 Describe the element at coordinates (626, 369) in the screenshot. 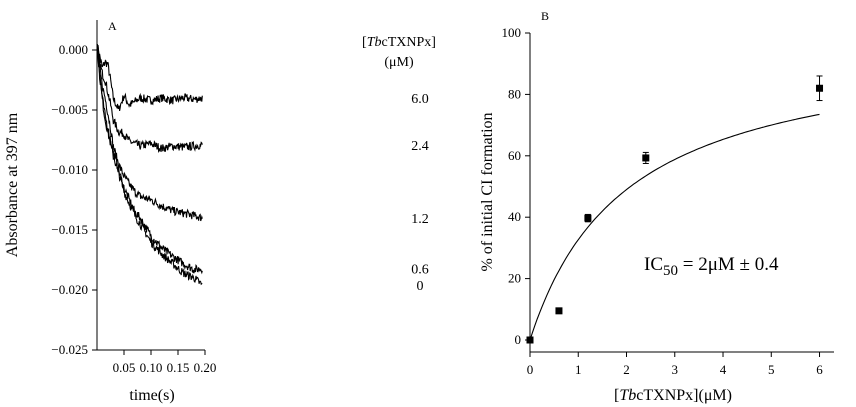

I see `x-tick-label: 2` at that location.